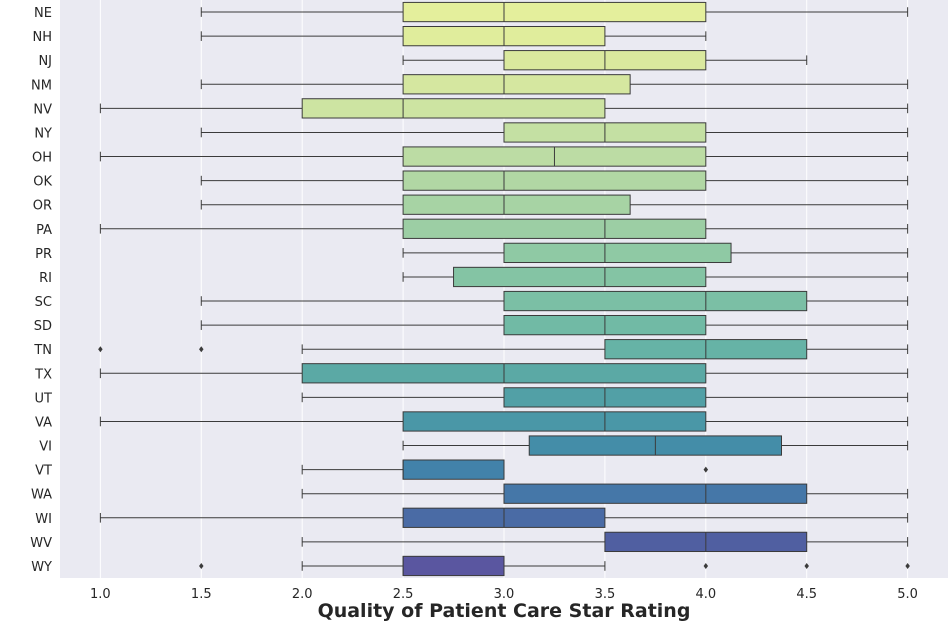 This screenshot has height=628, width=949. What do you see at coordinates (705, 594) in the screenshot?
I see `x-tick-label: 4.0` at bounding box center [705, 594].